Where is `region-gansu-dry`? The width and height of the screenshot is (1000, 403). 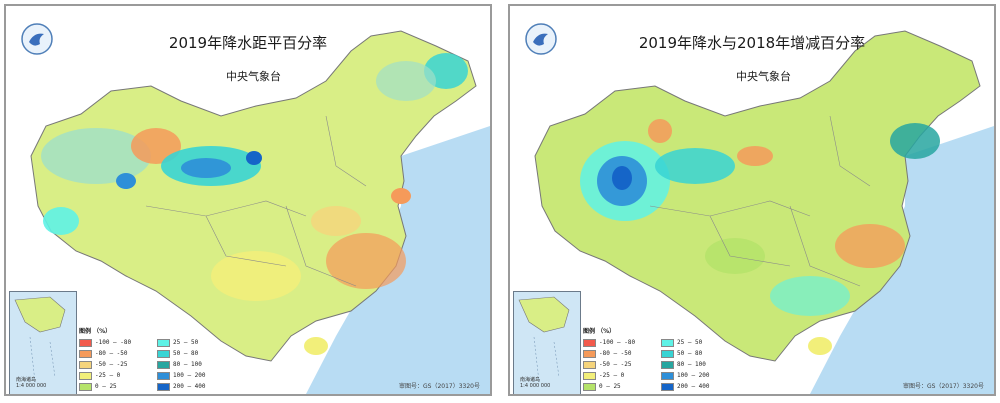 region-gansu-dry is located at coordinates (755, 156).